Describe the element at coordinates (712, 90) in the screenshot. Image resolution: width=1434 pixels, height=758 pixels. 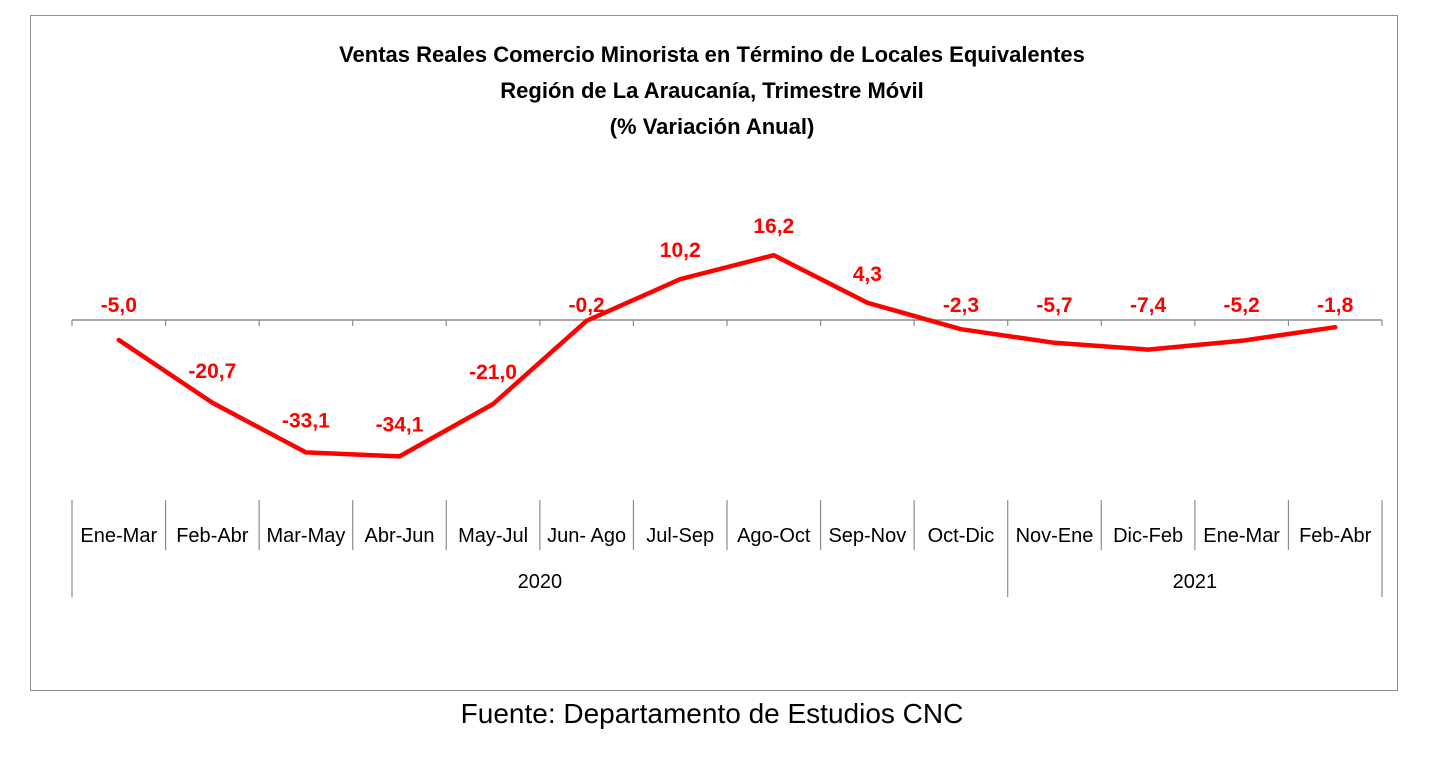
I see `chart-subtitle: Región de La Araucanía, Trimestre Móvil` at that location.